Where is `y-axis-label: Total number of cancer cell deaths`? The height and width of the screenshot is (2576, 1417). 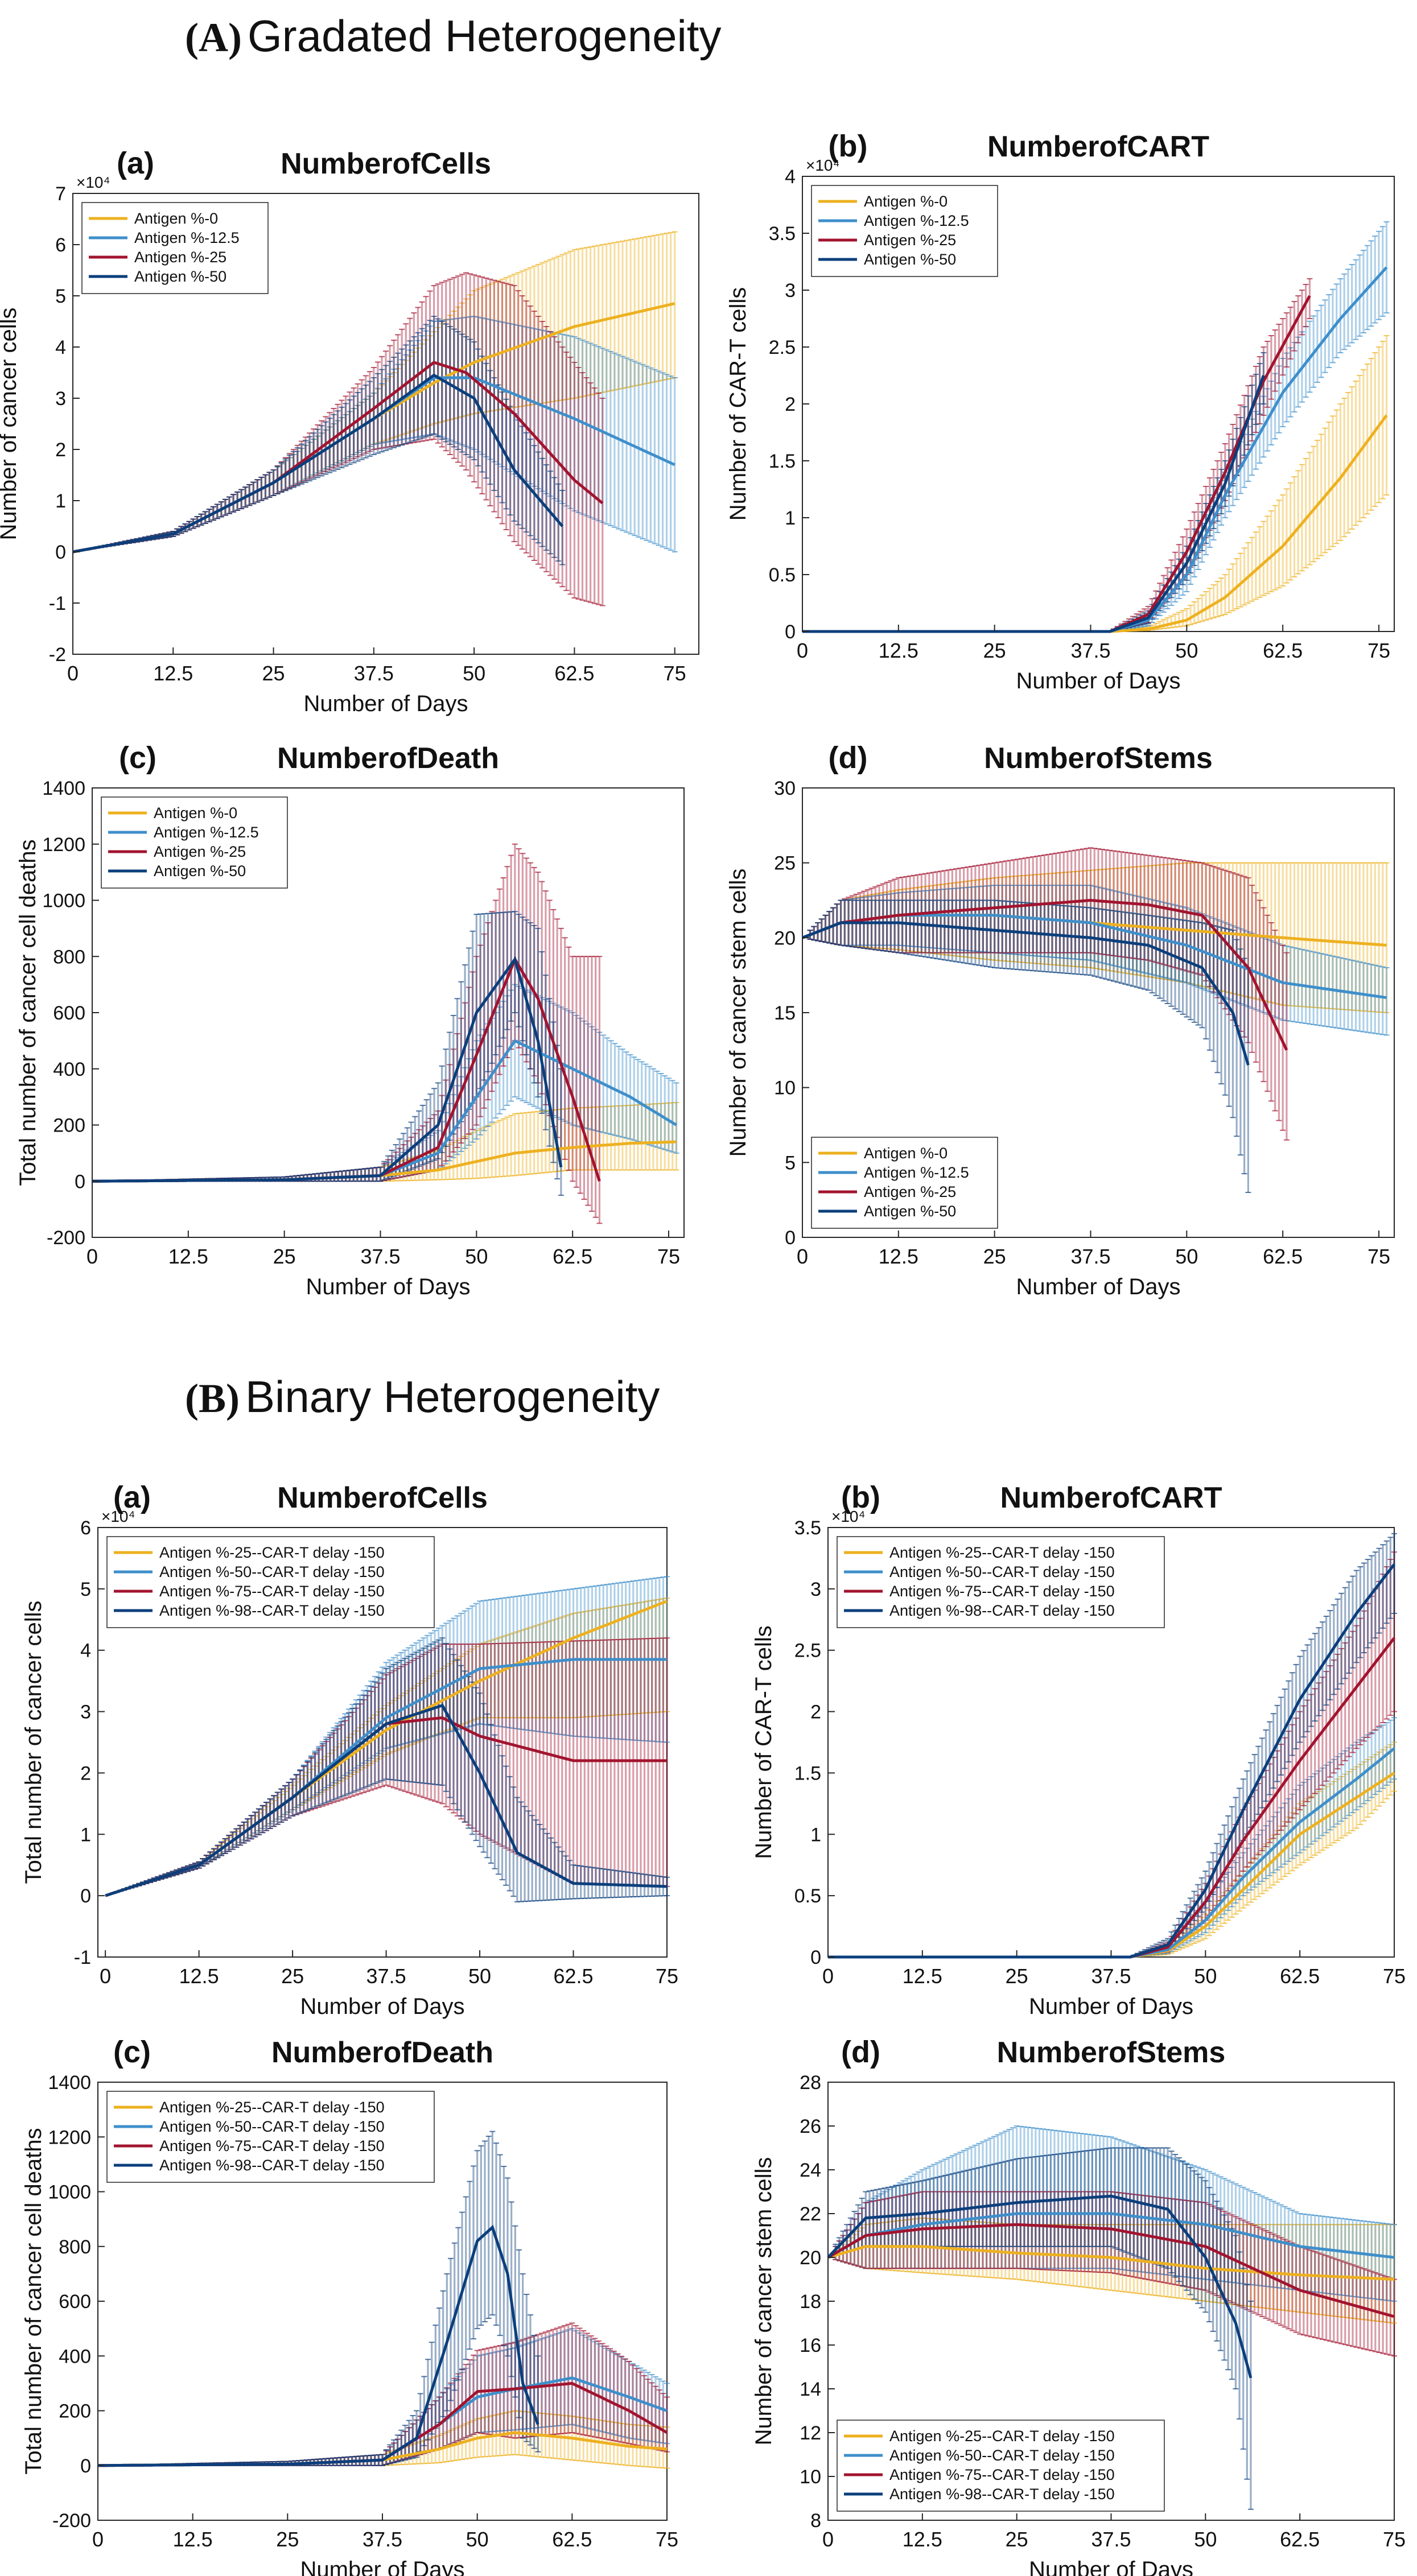
y-axis-label: Total number of cancer cell deaths is located at coordinates (27, 1013).